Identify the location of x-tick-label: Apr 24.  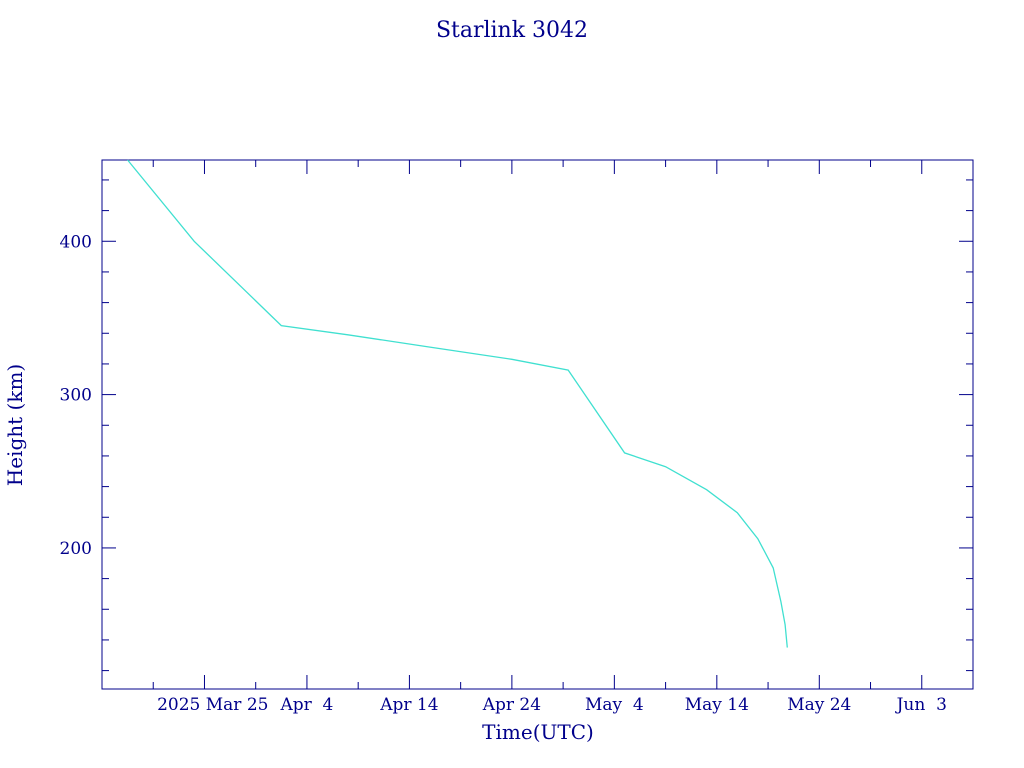
(511, 705).